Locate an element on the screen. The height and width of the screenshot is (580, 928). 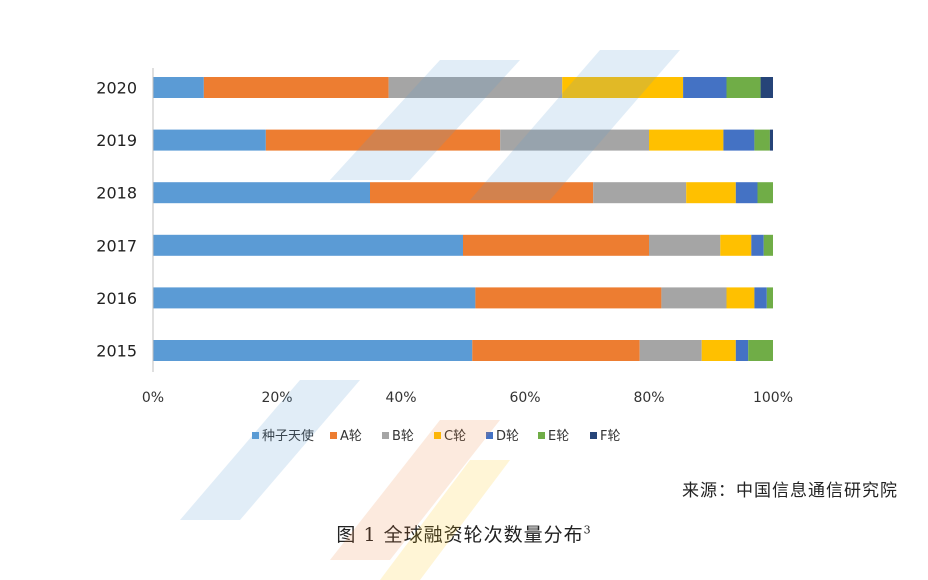
legend-label: B轮 is located at coordinates (403, 436).